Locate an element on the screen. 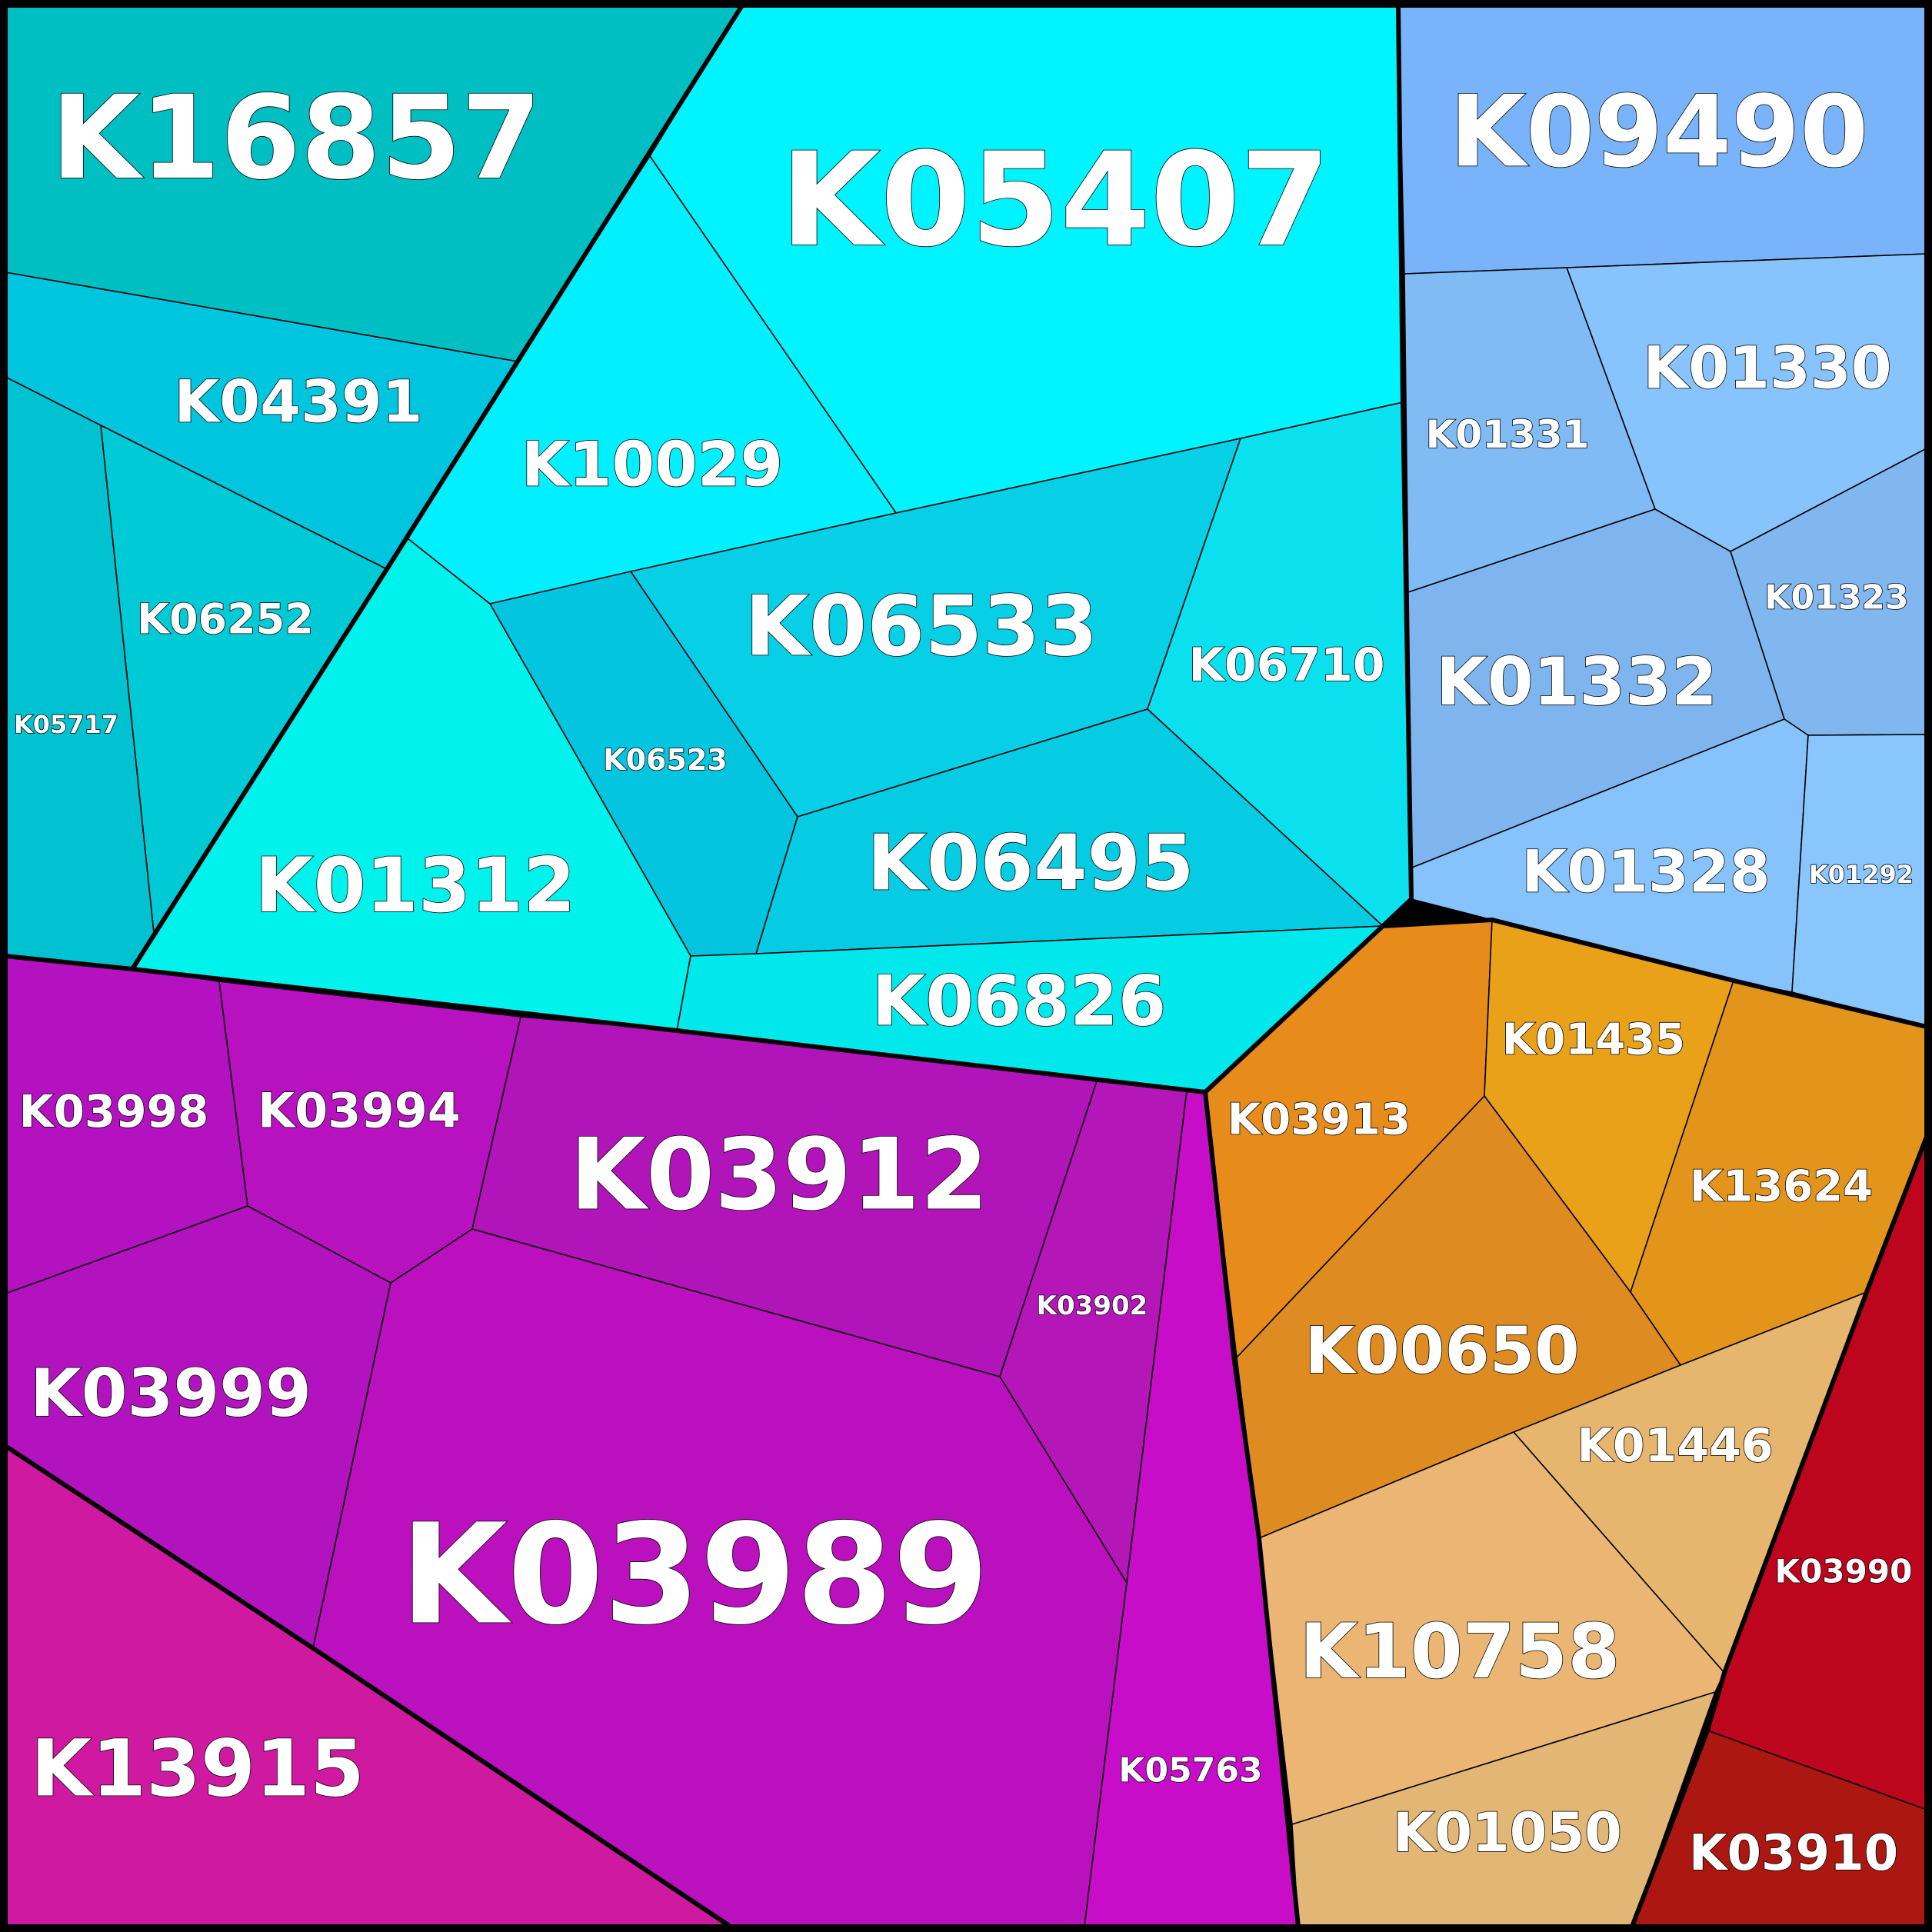 The width and height of the screenshot is (1932, 1932). label-K01312: K01312 is located at coordinates (415, 886).